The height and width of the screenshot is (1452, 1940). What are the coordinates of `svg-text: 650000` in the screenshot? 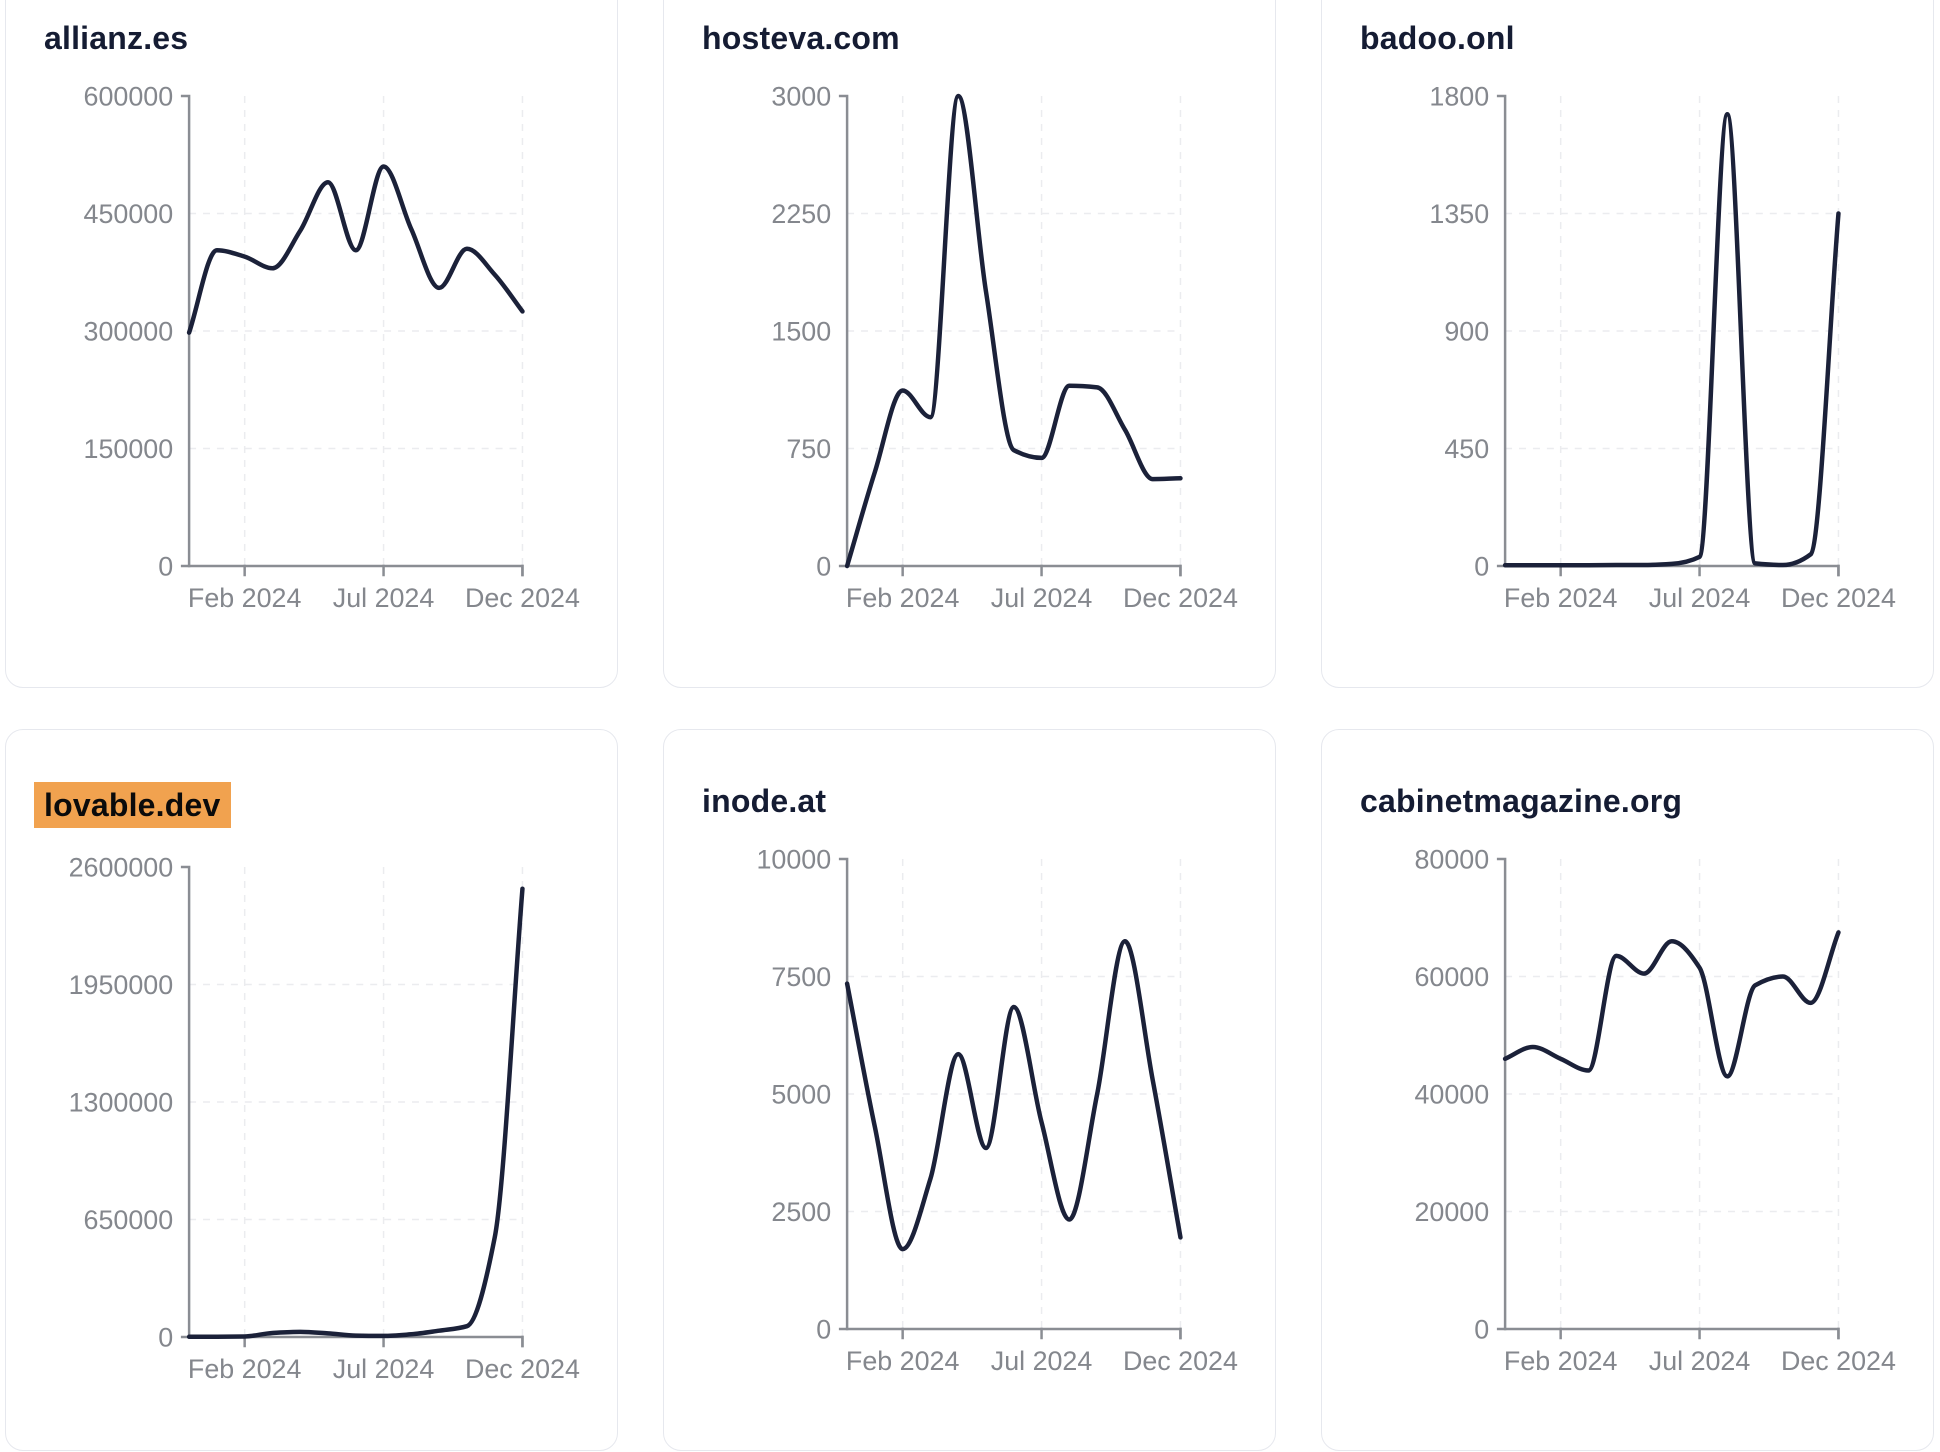 It's located at (129, 1220).